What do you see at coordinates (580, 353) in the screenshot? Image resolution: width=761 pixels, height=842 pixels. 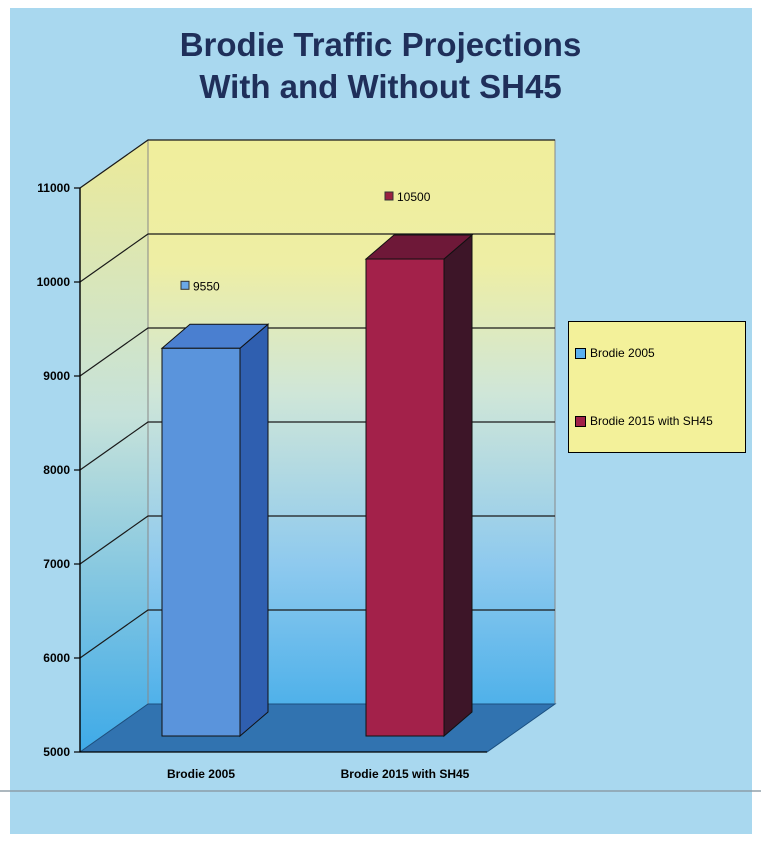 I see `legend-swatch-brodie-2005` at bounding box center [580, 353].